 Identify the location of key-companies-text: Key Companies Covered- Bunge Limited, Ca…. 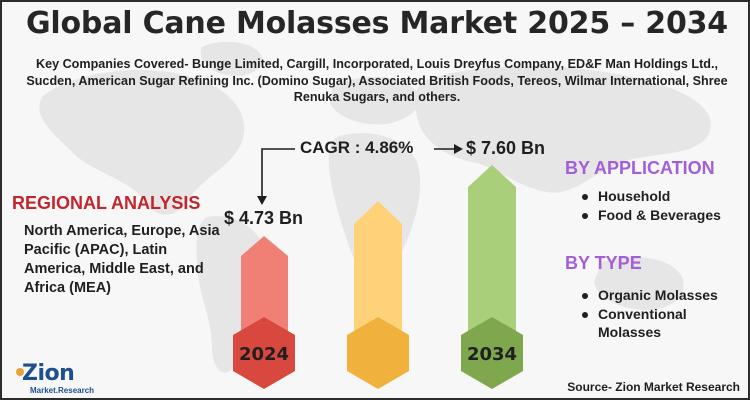
(377, 80).